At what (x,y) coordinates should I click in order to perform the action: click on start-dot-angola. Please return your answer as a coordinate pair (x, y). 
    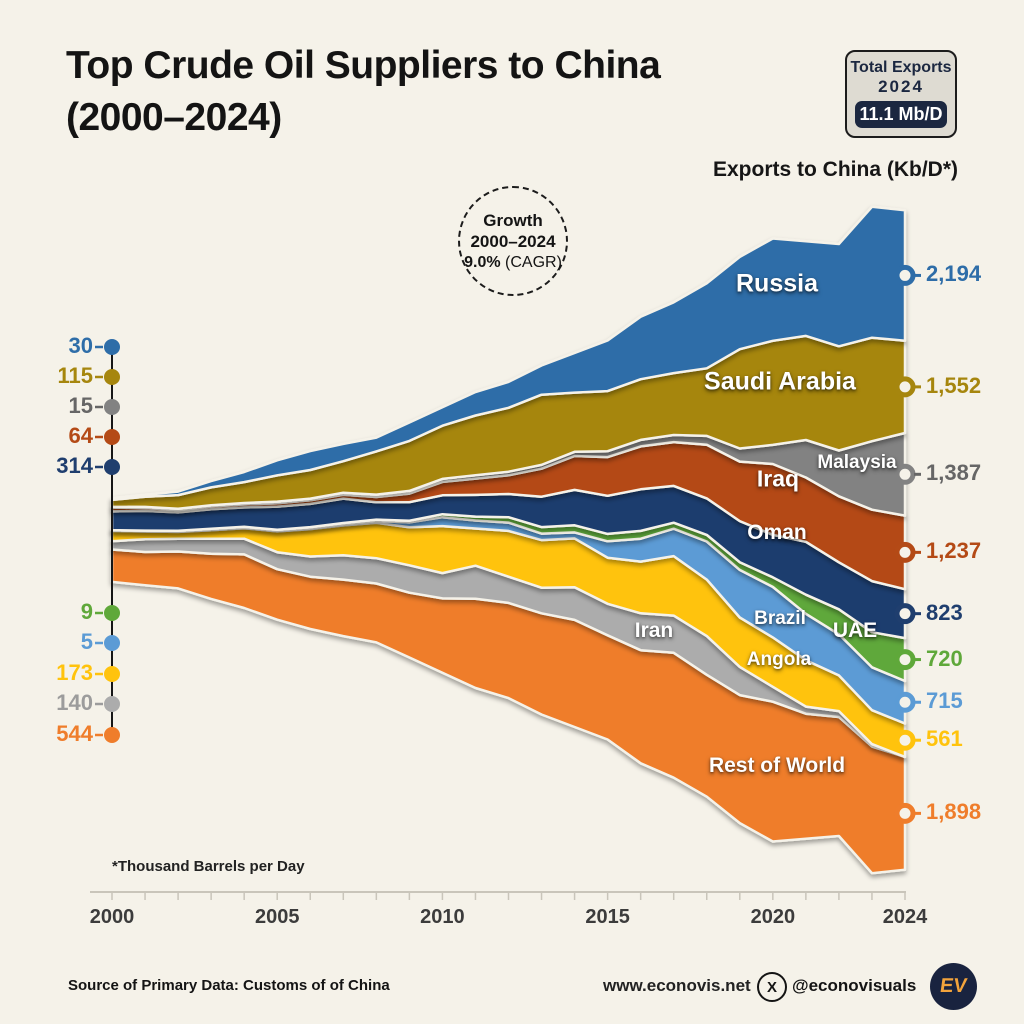
    Looking at the image, I should click on (112, 674).